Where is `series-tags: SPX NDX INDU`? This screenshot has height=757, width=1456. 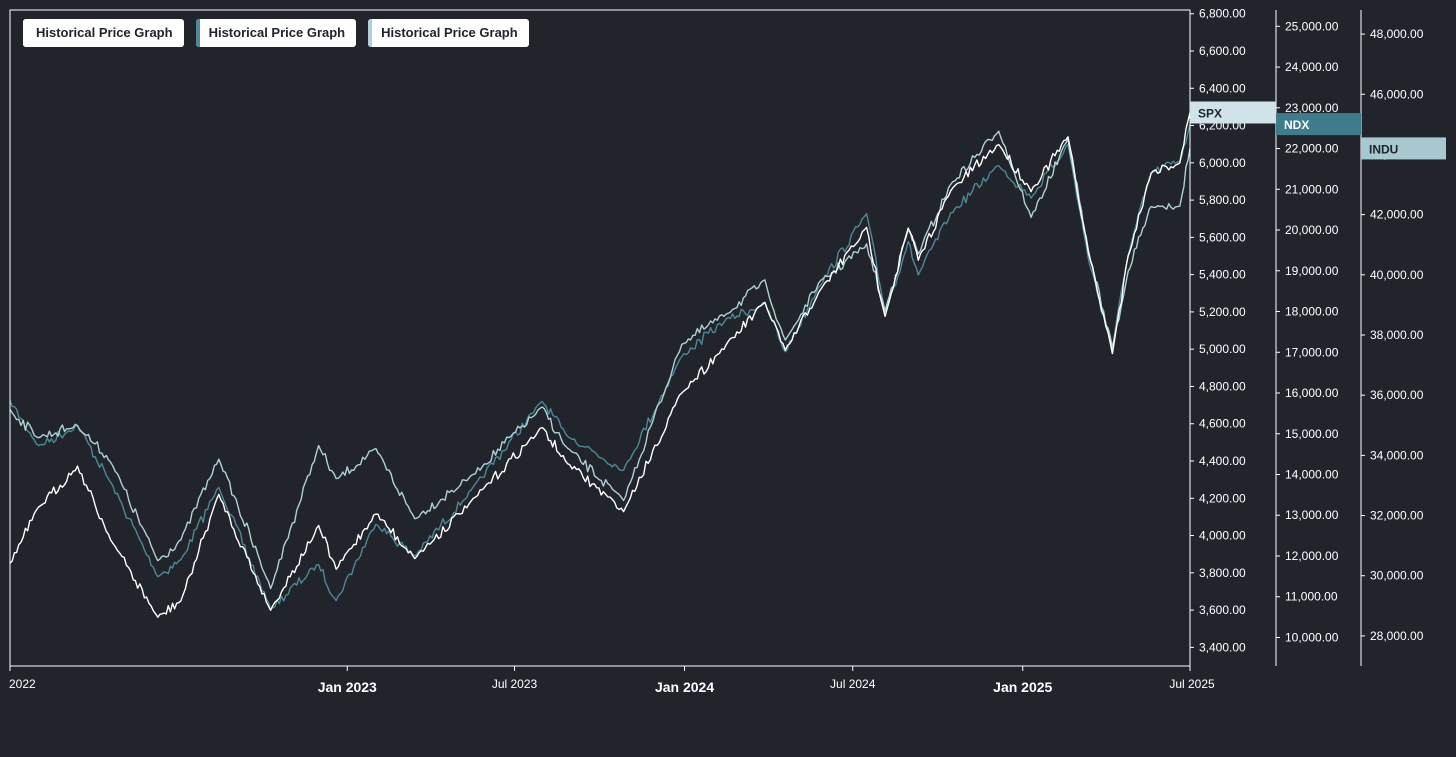 series-tags: SPX NDX INDU is located at coordinates (1318, 130).